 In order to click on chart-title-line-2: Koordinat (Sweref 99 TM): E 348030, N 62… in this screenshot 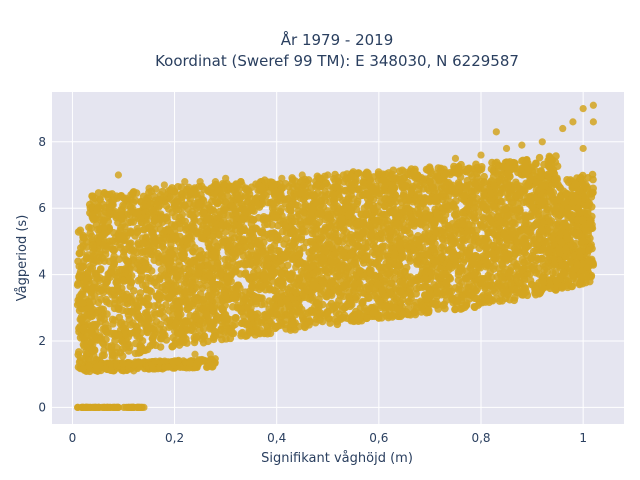, I will do `click(337, 61)`.